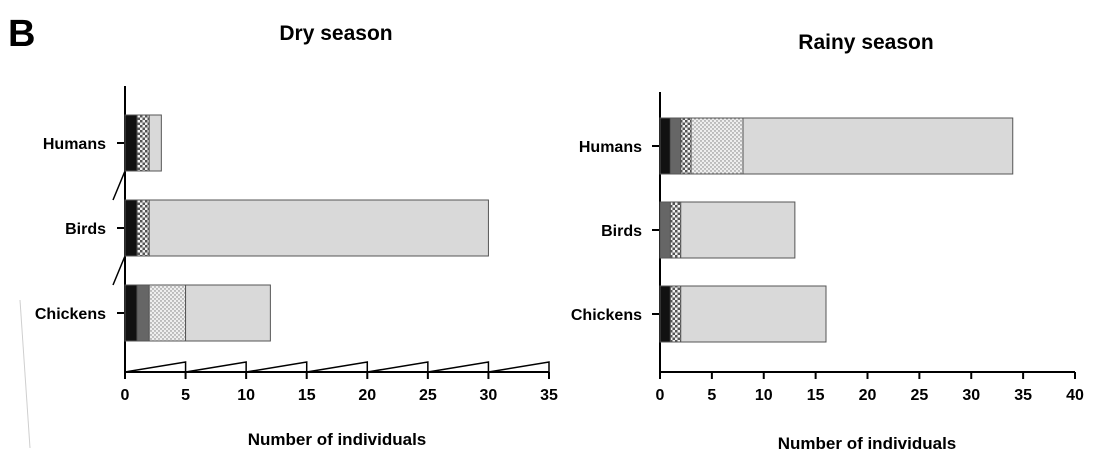 This screenshot has height=452, width=1094. I want to click on bar-connector-lines, so click(119, 228).